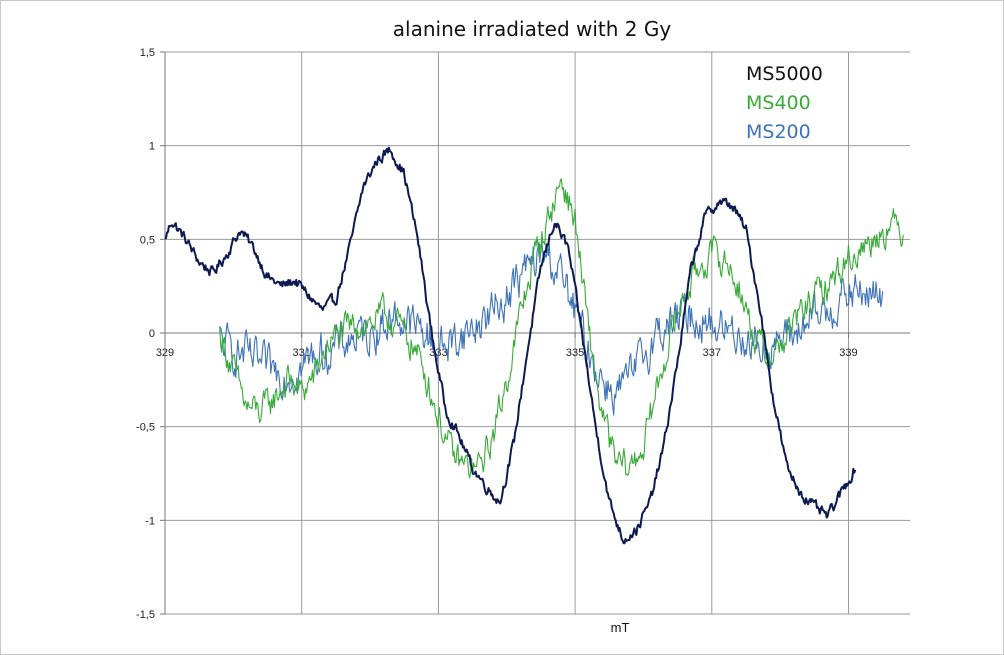  What do you see at coordinates (712, 353) in the screenshot?
I see `x-tick-label: 337` at bounding box center [712, 353].